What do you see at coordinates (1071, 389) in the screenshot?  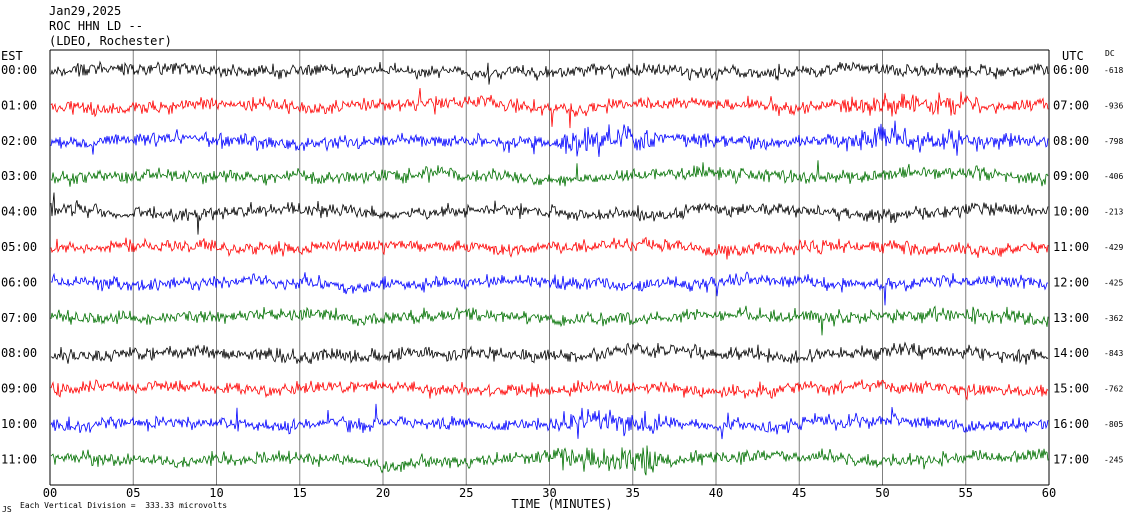 I see `utc-hour-label: 15:00` at bounding box center [1071, 389].